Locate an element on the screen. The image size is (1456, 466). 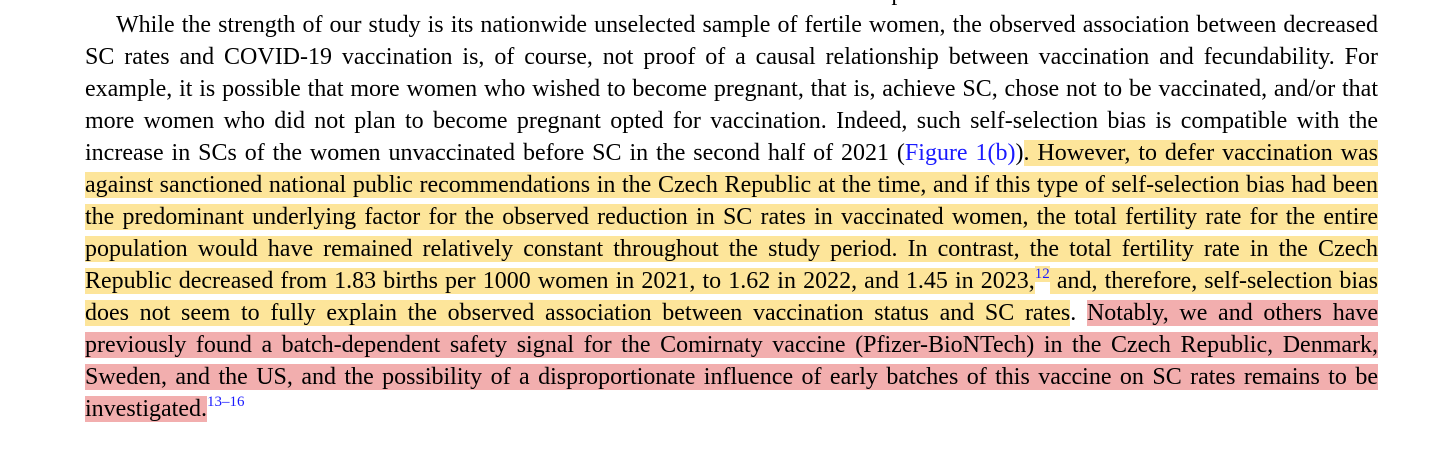
figure-link: Figure 1(b) is located at coordinates (960, 153).